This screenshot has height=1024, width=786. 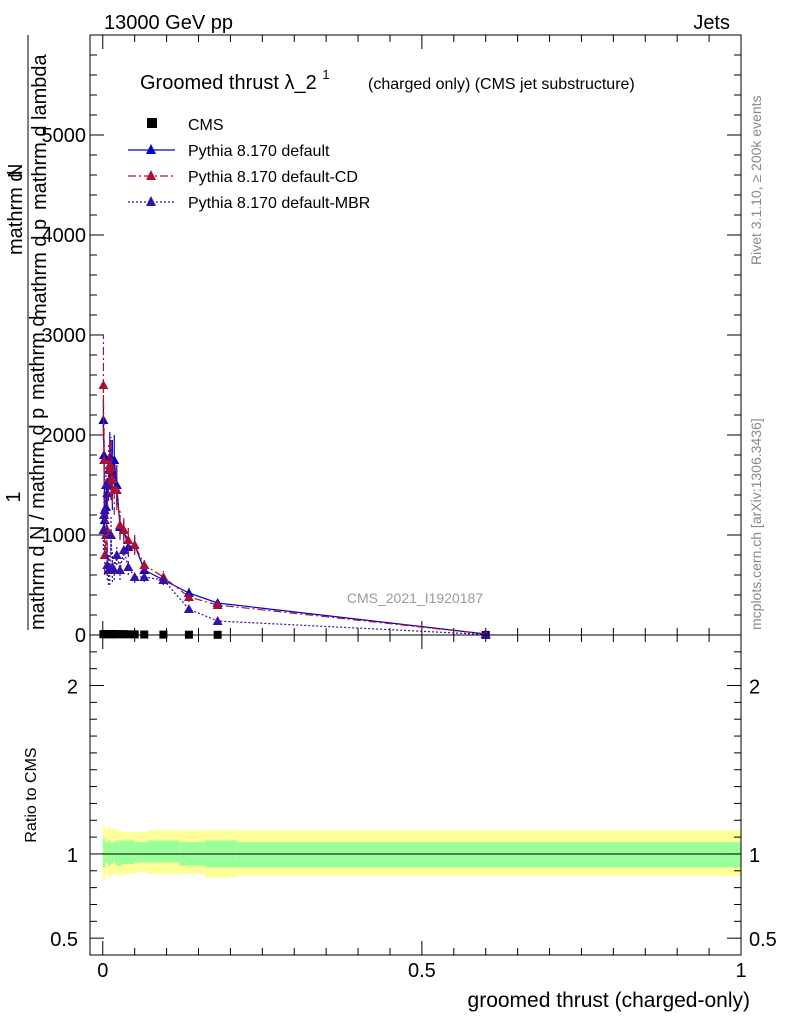 I want to click on header-energy: 13000 GeV pp, so click(x=168, y=23).